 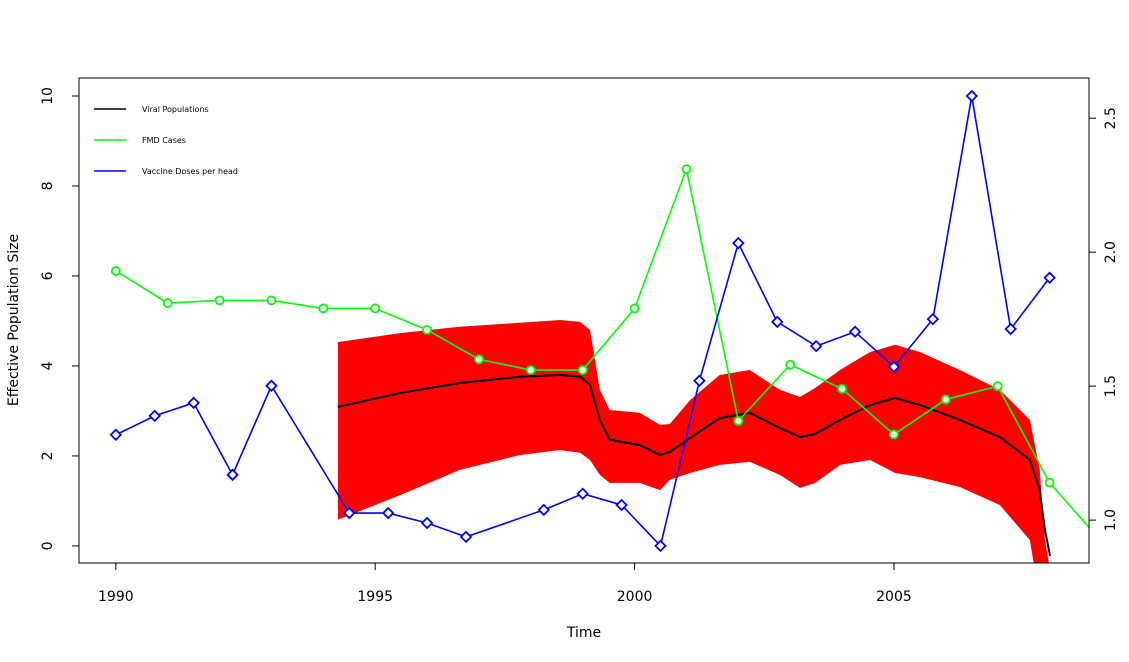 What do you see at coordinates (48, 365) in the screenshot?
I see `y-tick-label: 4` at bounding box center [48, 365].